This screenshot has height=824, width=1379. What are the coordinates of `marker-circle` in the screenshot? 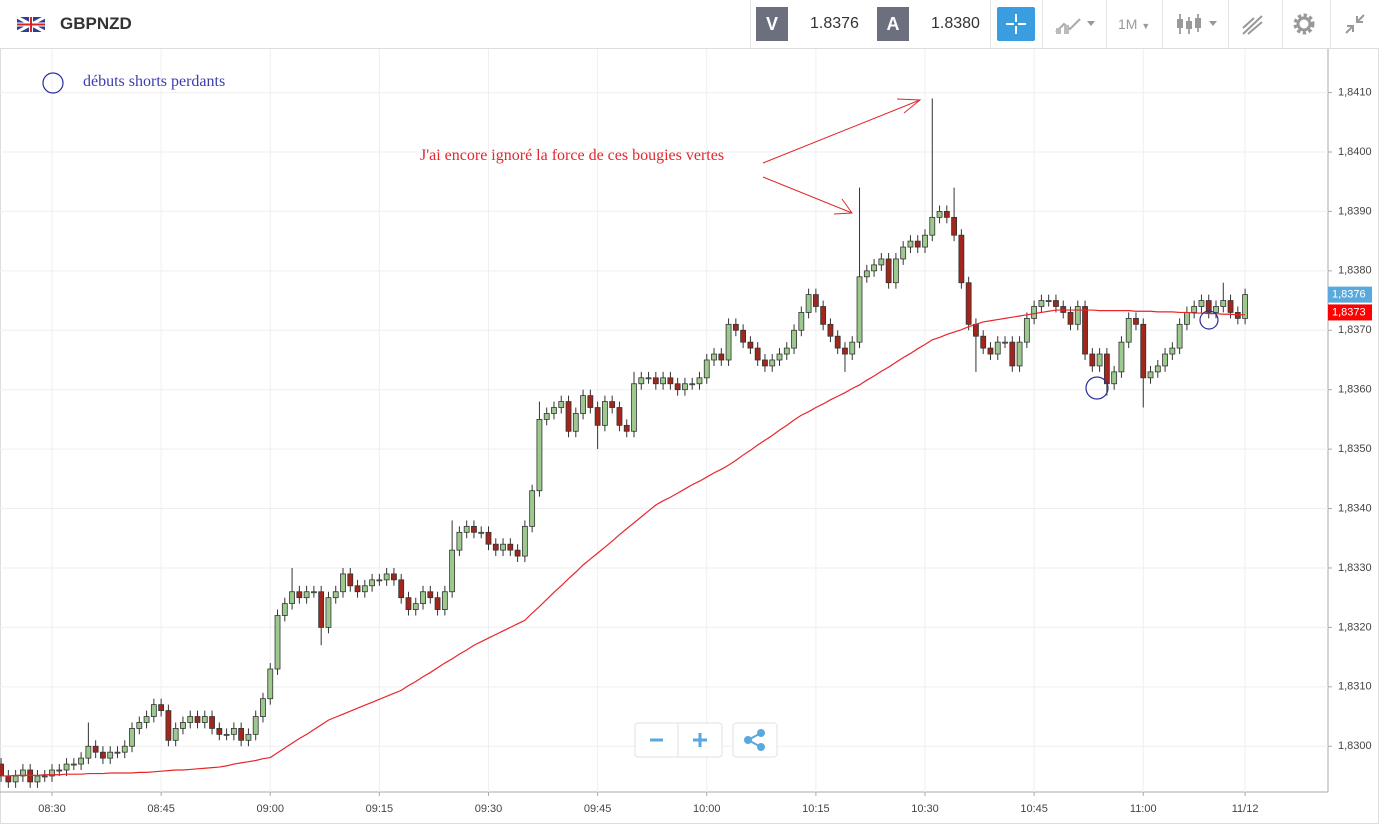 It's located at (1097, 388).